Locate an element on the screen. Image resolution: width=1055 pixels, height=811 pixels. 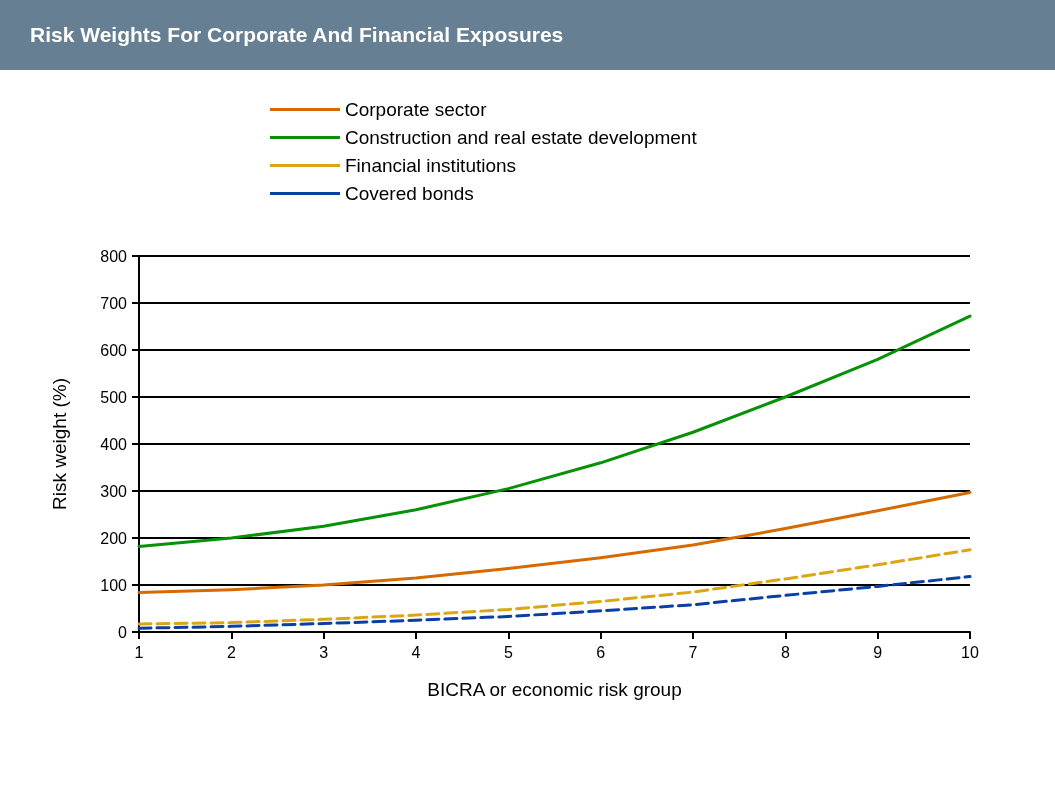
x-tick-label: 9 is located at coordinates (878, 652).